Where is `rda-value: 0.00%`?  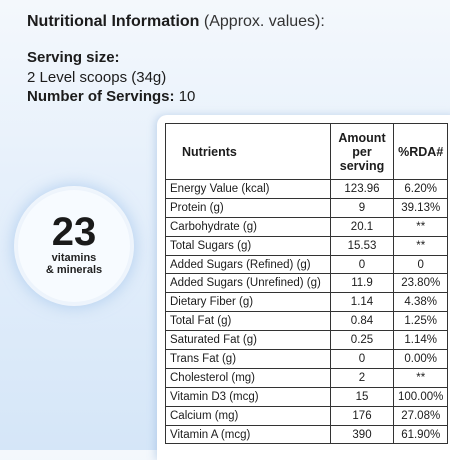
rda-value: 0.00% is located at coordinates (420, 359).